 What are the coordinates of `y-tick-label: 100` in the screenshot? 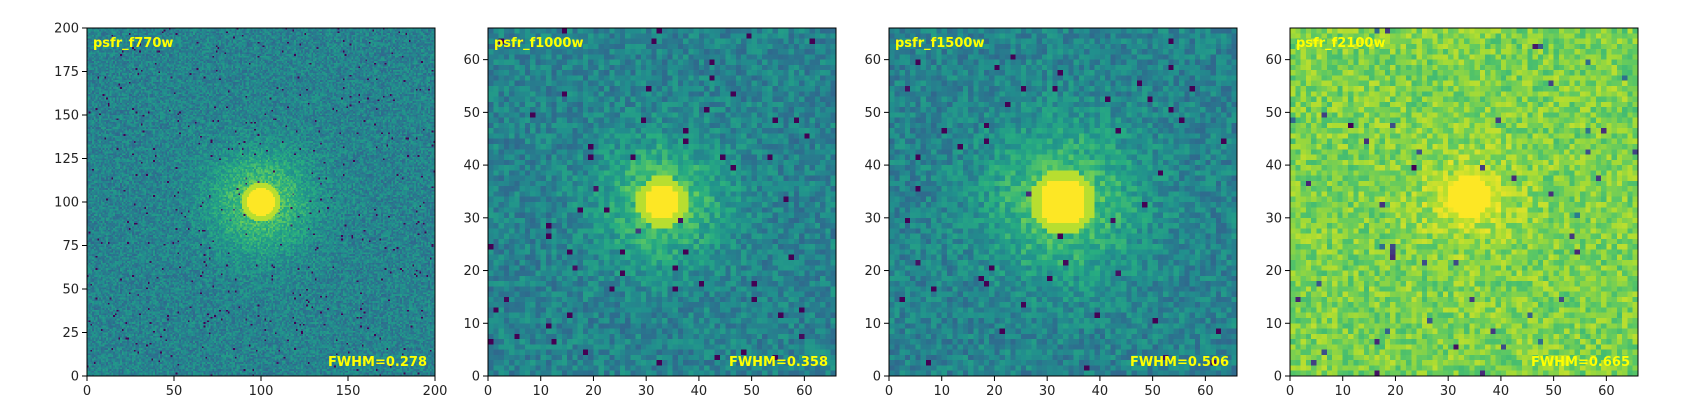 It's located at (66, 203).